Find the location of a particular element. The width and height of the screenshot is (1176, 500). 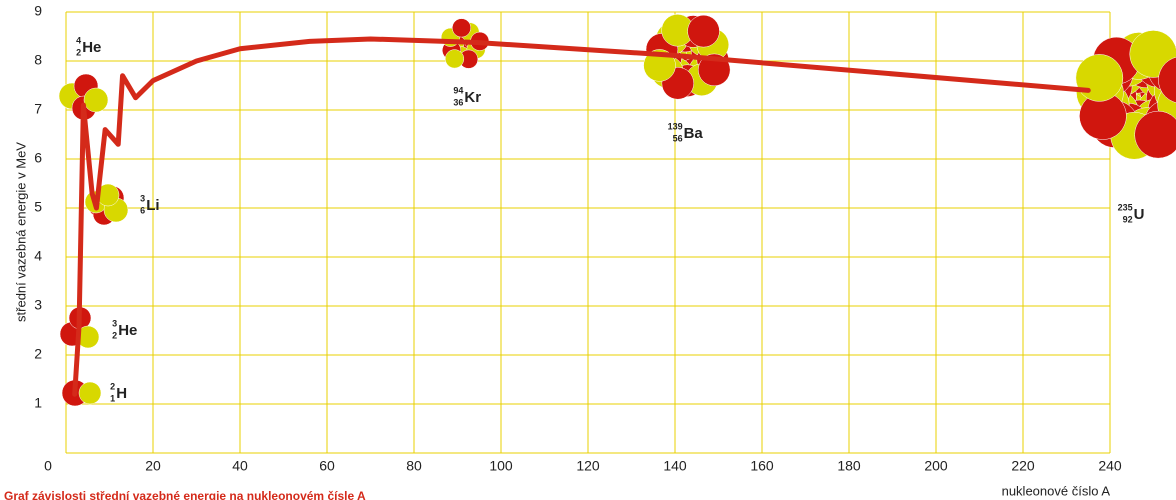

y-tick-label: 2 is located at coordinates (38, 354).